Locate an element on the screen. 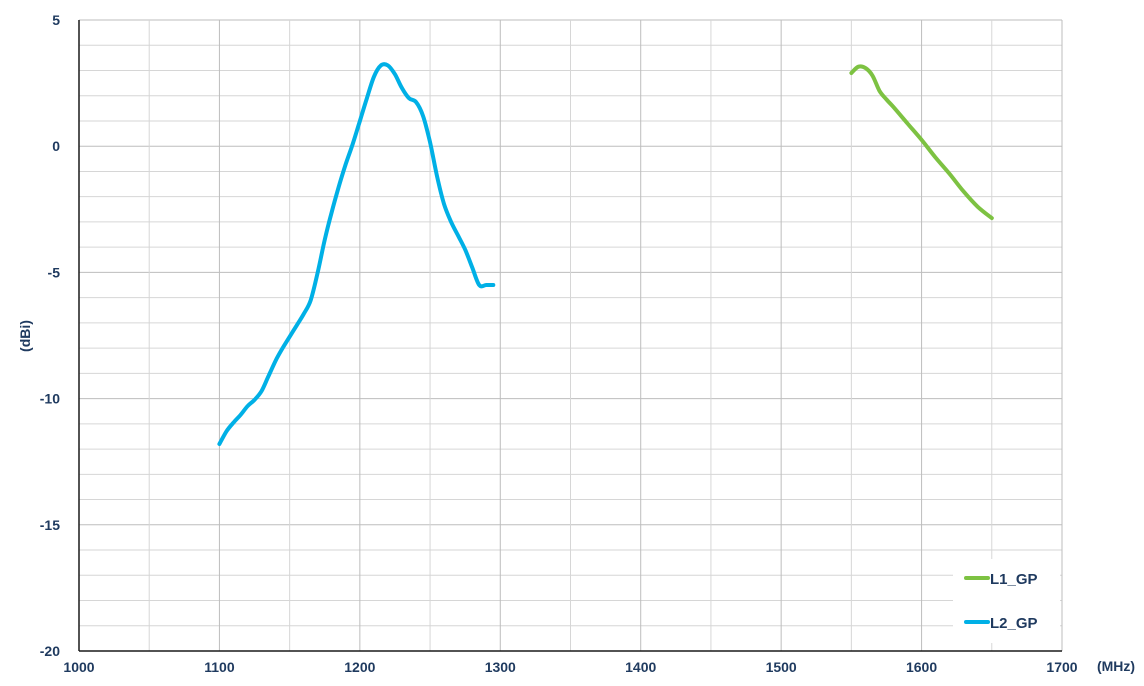  legend-label: L1_GP is located at coordinates (1014, 579).